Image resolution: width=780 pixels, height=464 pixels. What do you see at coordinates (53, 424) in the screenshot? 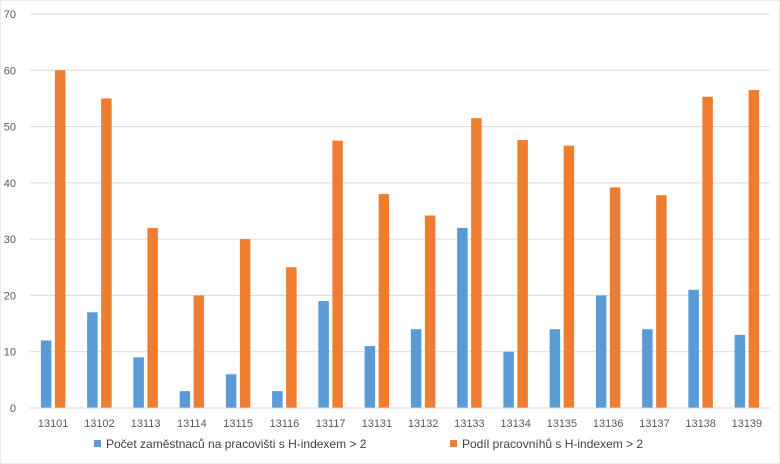
I see `x-tick-label: 13101` at bounding box center [53, 424].